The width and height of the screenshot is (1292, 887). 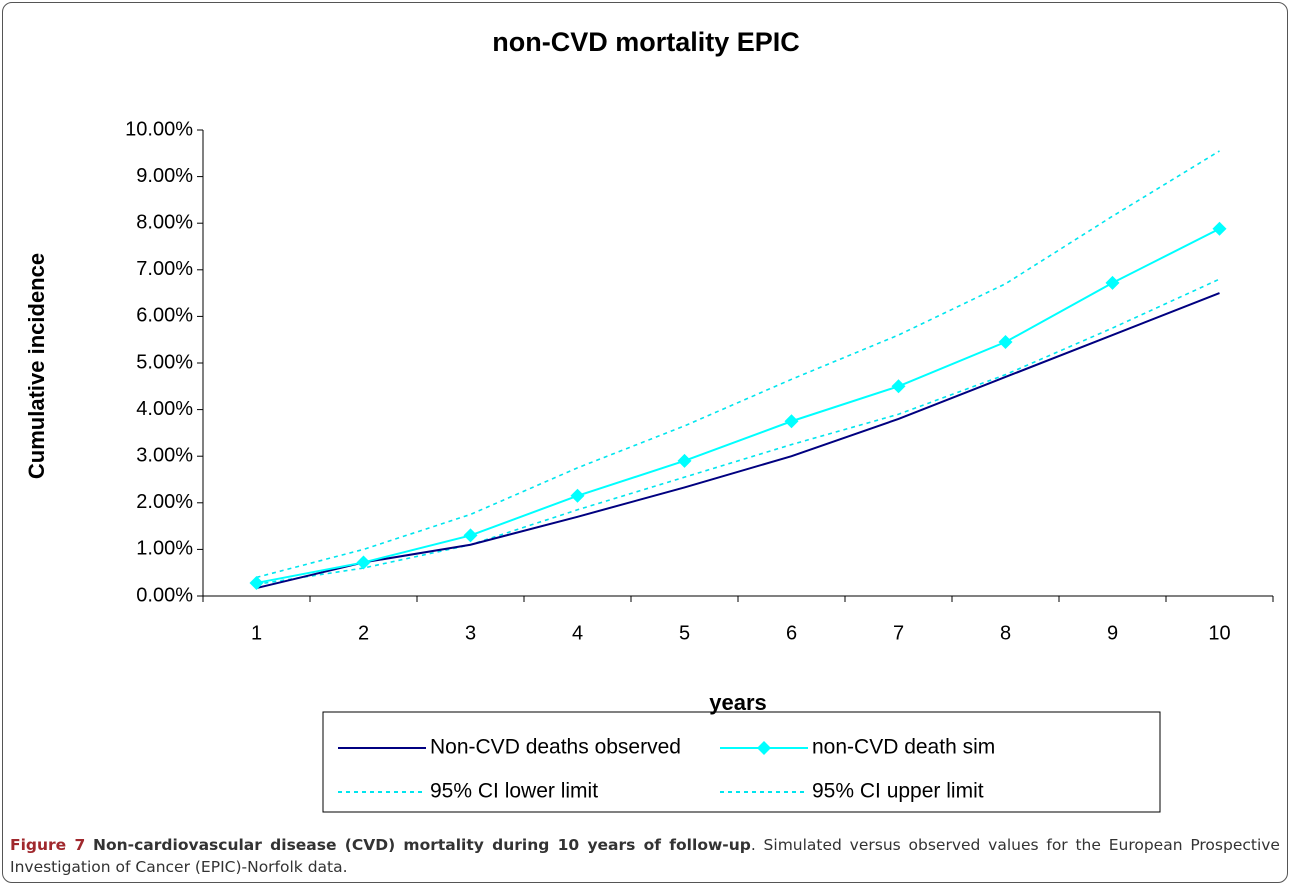 I want to click on x-tick-label: 2, so click(x=363, y=633).